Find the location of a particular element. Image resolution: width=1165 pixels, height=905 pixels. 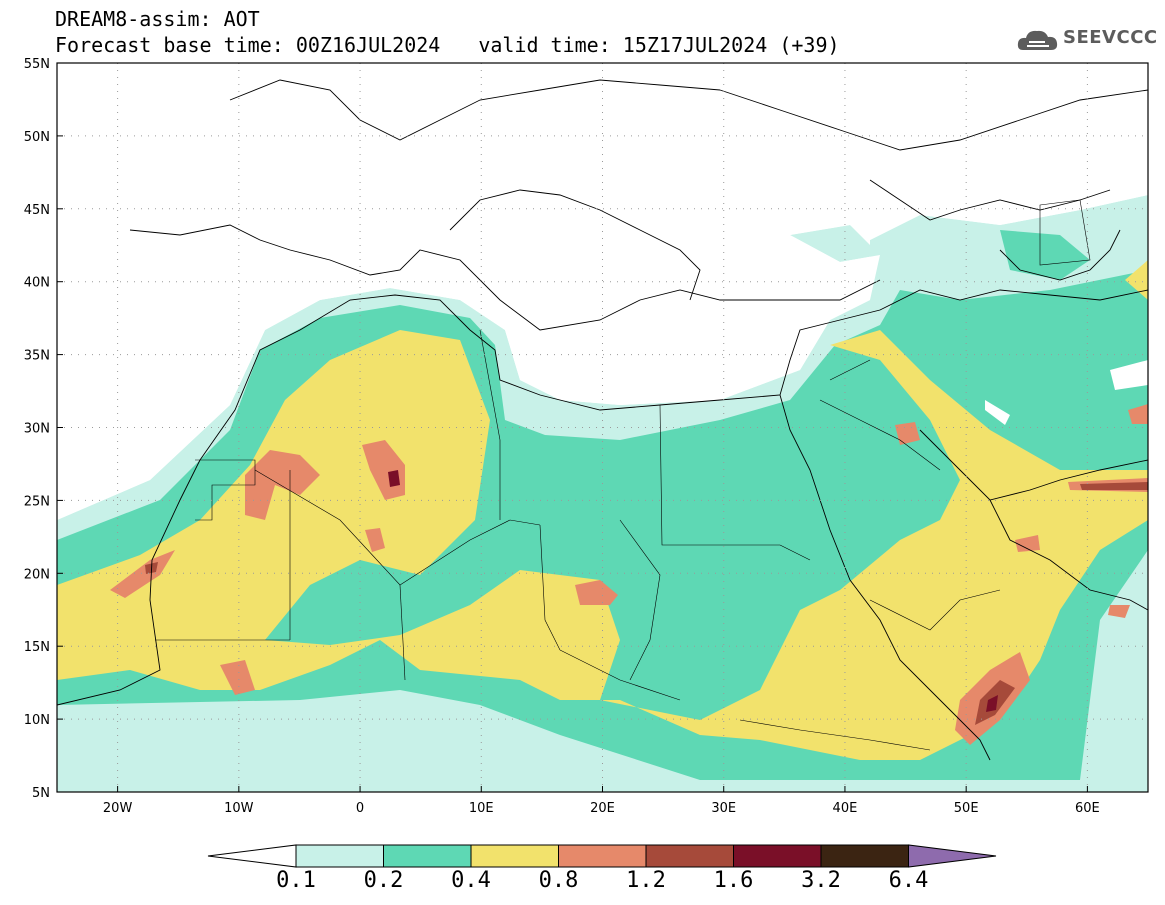

lon-tick-label: 10E is located at coordinates (481, 808).